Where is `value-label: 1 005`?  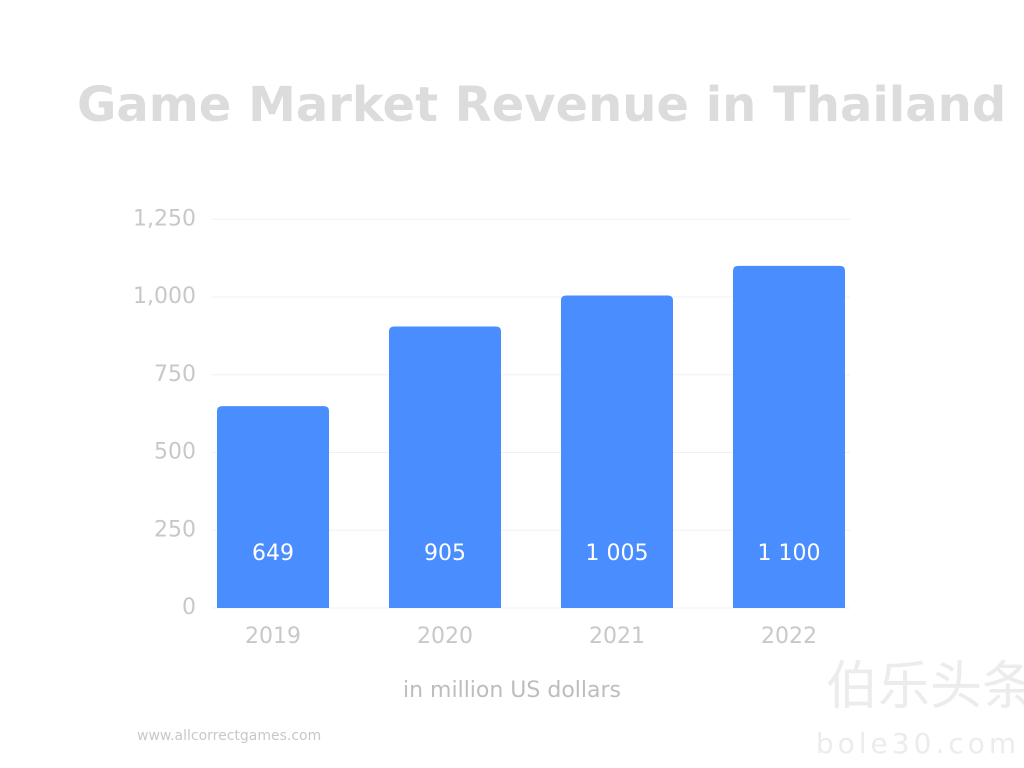
value-label: 1 005 is located at coordinates (617, 553).